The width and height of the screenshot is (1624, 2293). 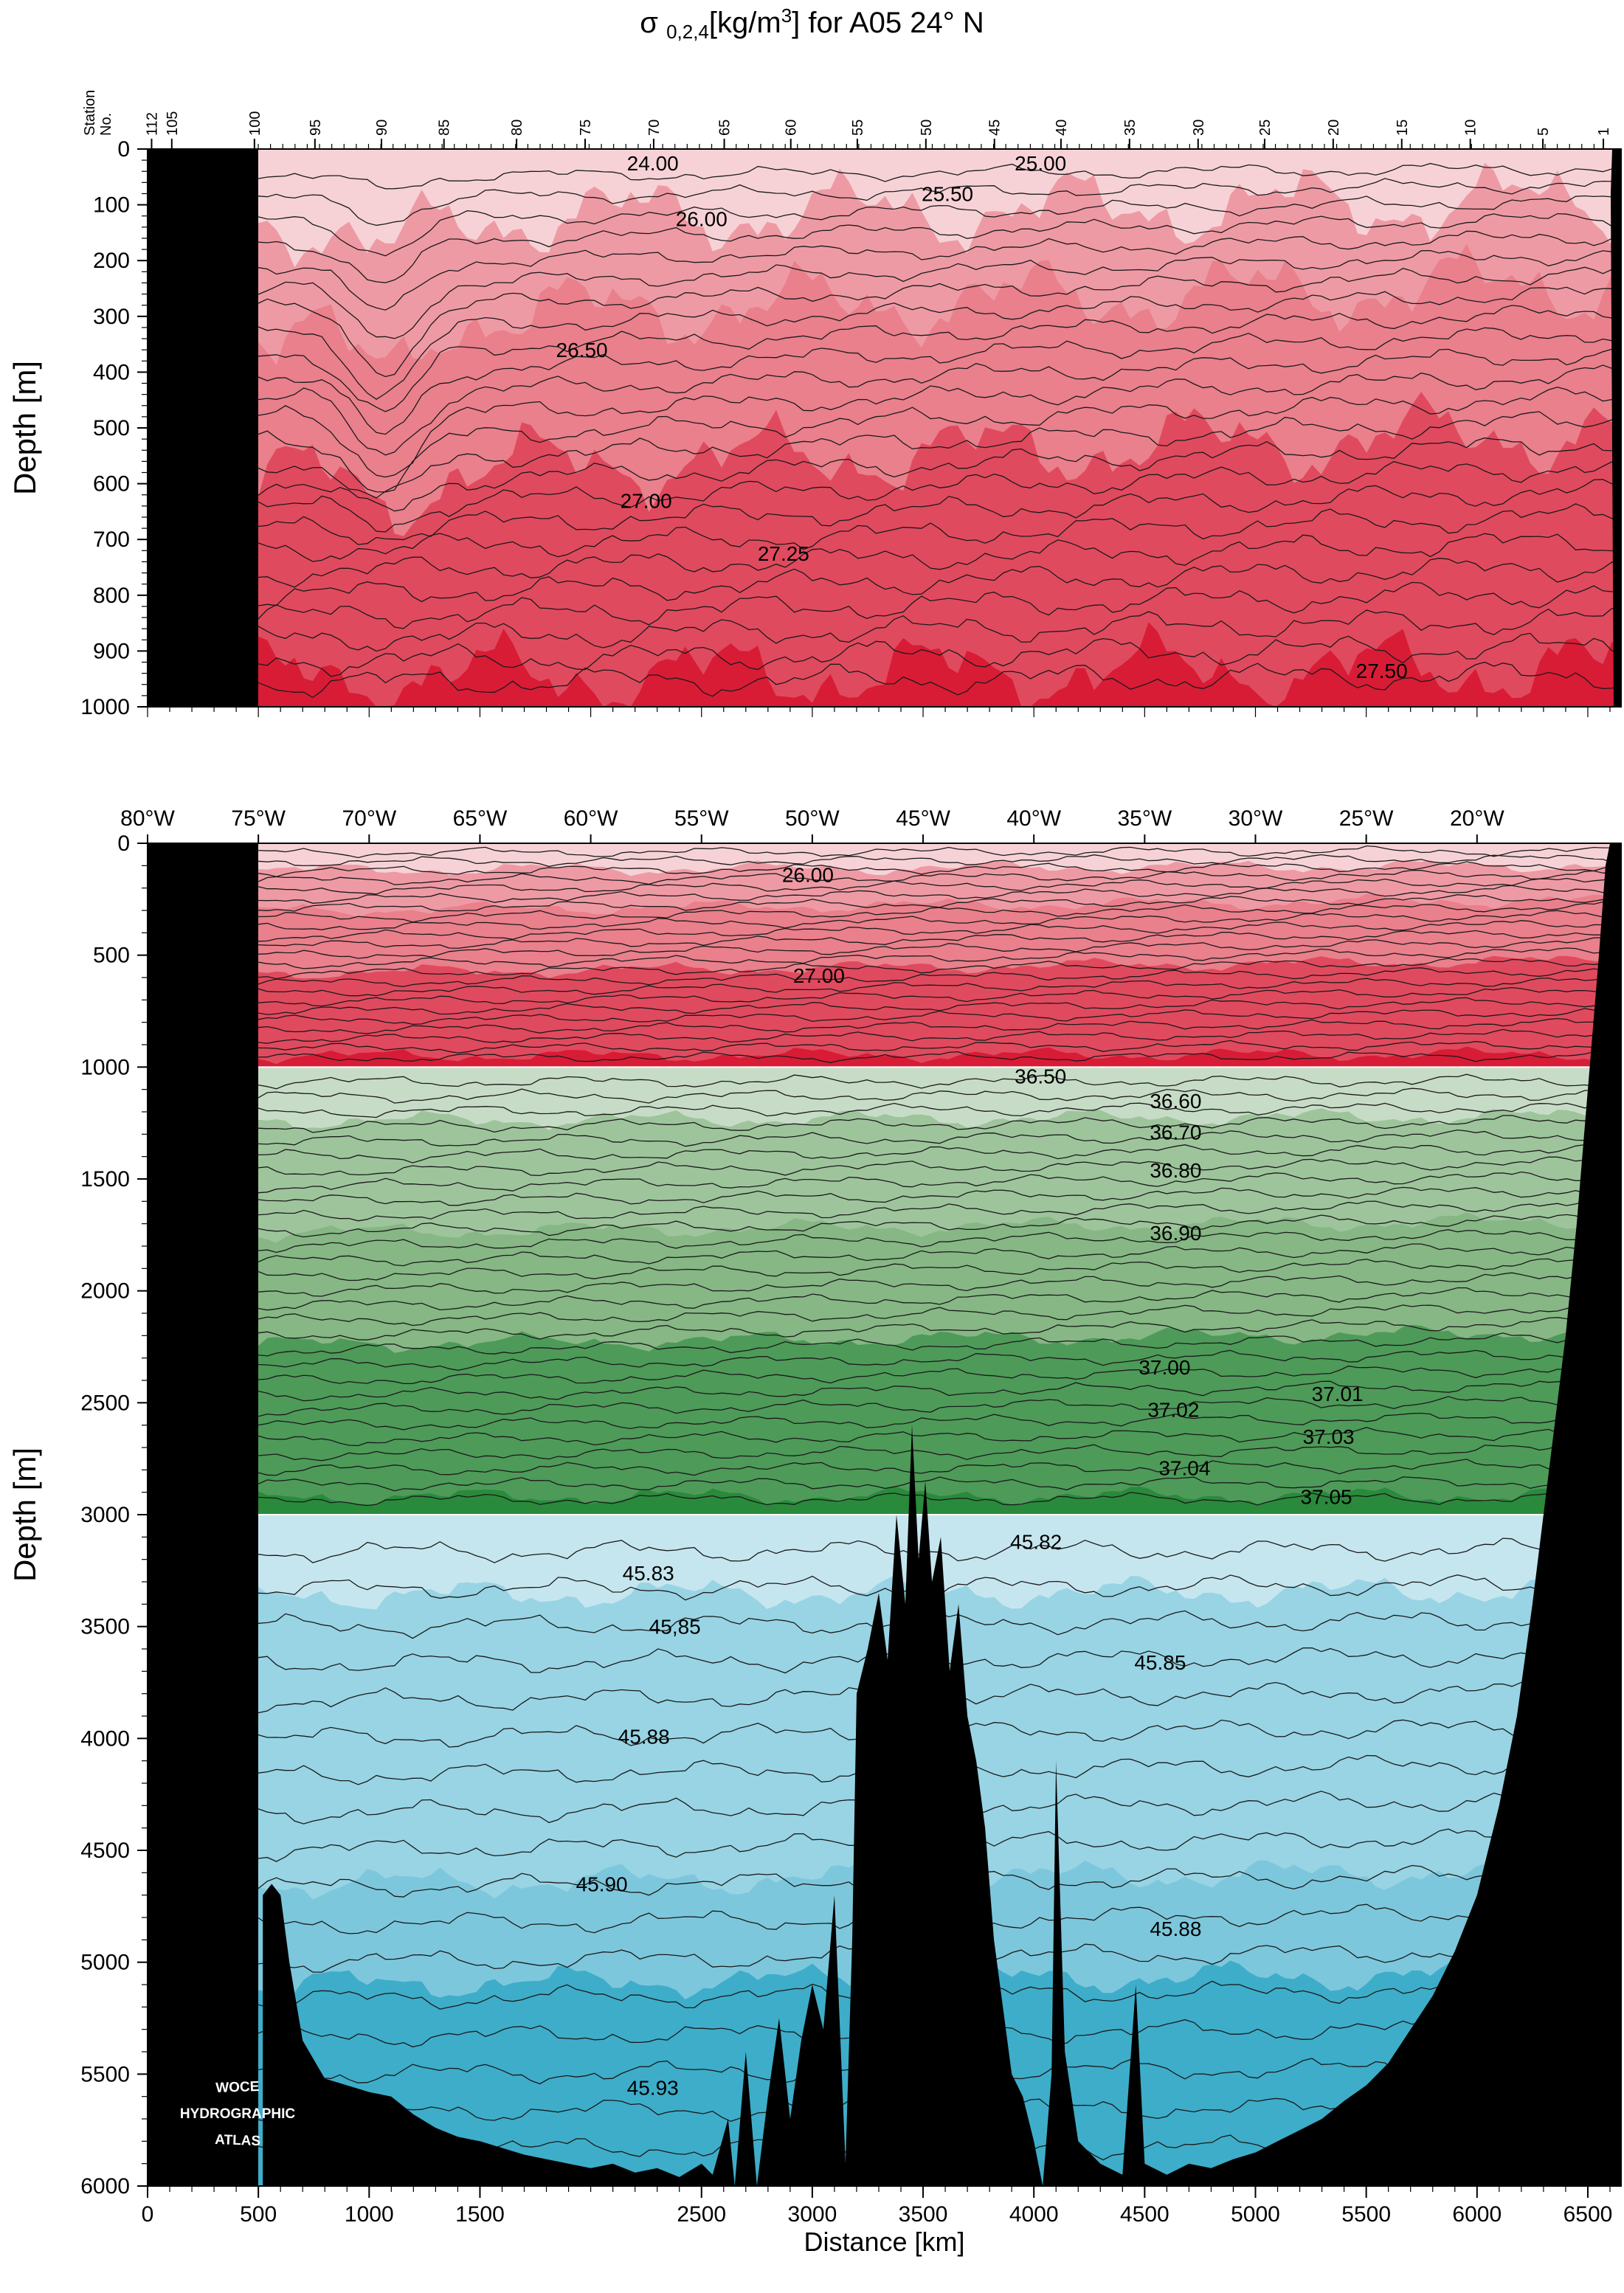 What do you see at coordinates (517, 128) in the screenshot?
I see `station-tick-label: 80` at bounding box center [517, 128].